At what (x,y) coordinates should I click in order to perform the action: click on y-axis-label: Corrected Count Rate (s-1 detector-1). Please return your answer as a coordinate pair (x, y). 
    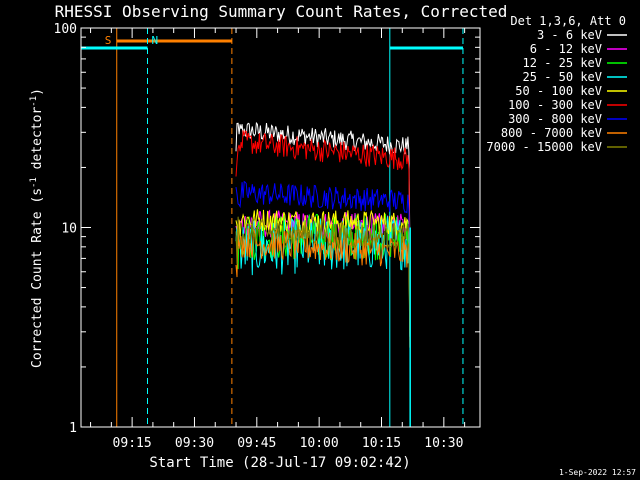
    Looking at the image, I should click on (37, 228).